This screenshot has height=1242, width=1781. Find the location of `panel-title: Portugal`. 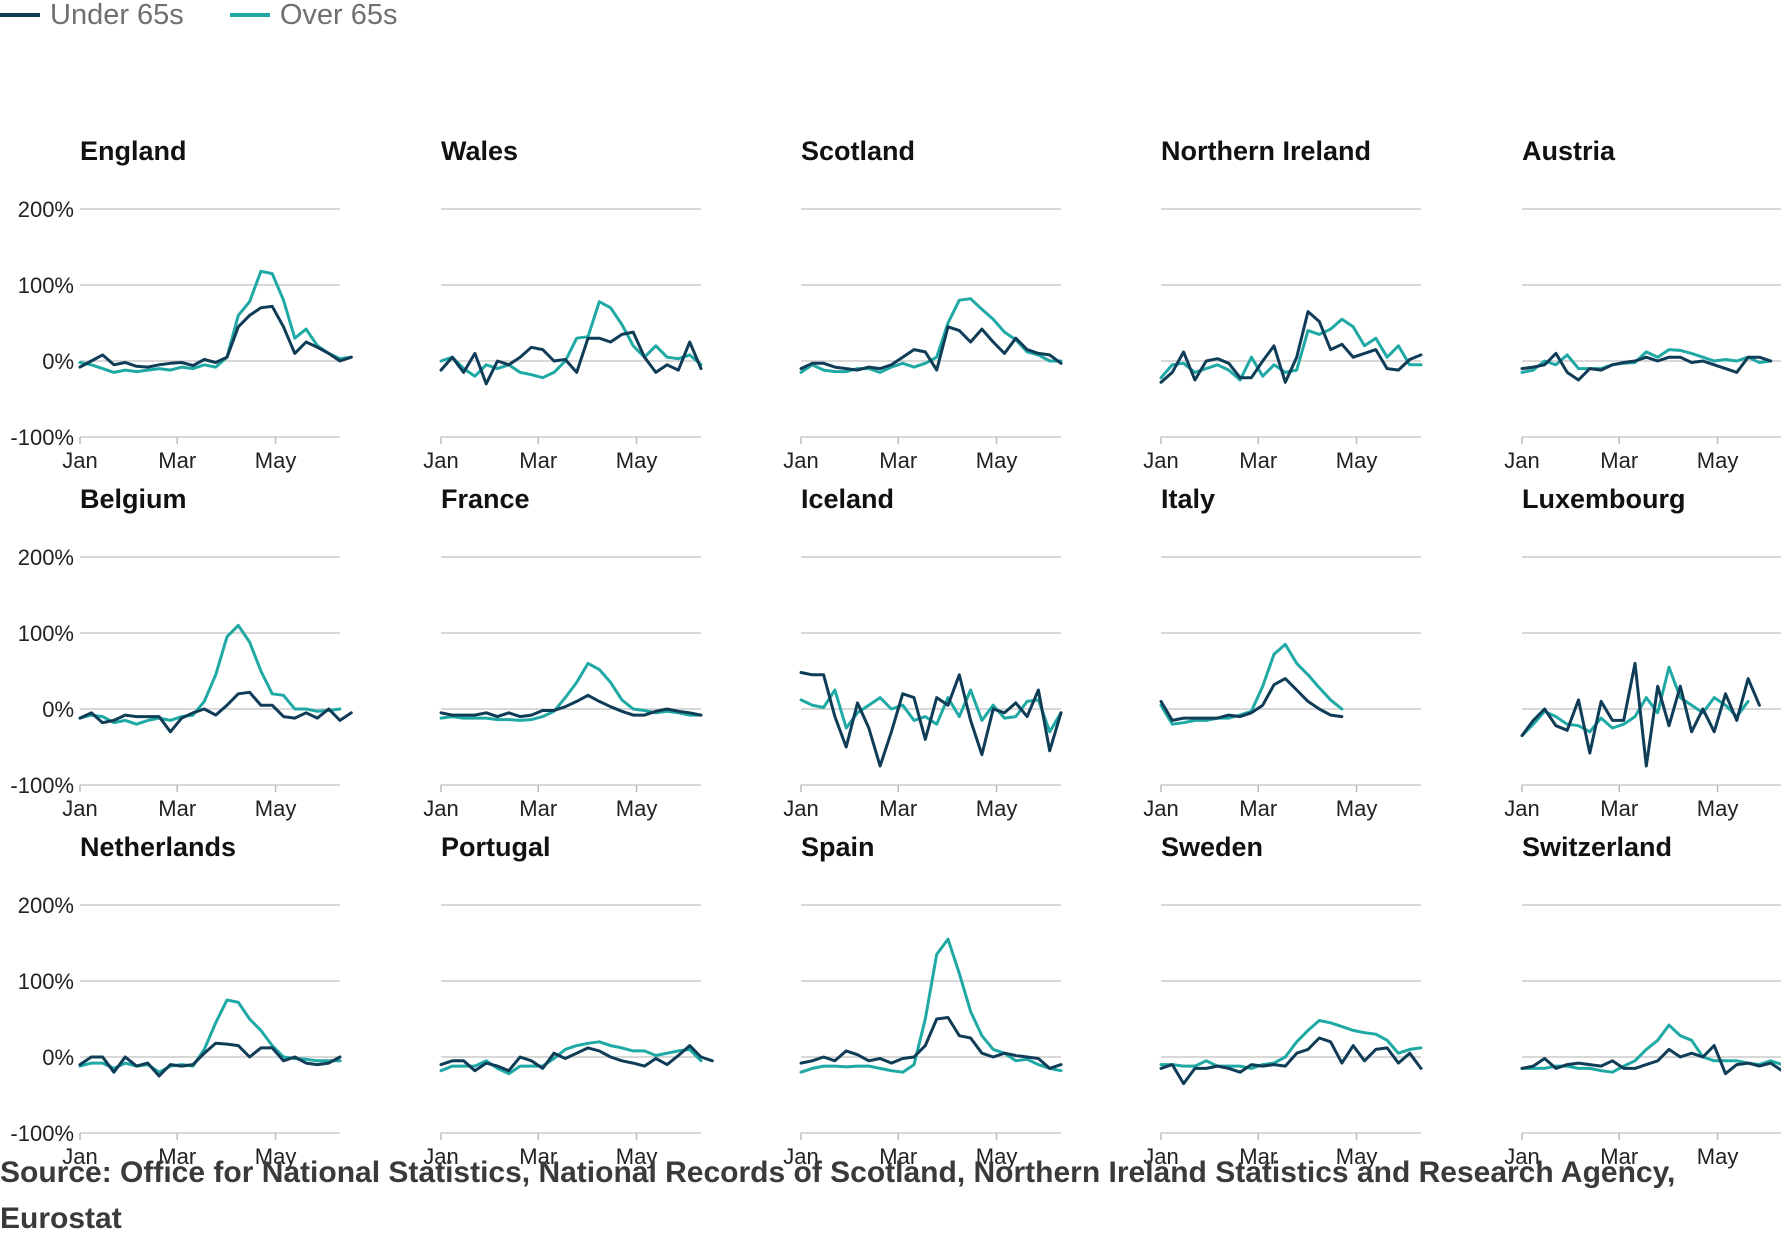

panel-title: Portugal is located at coordinates (496, 847).